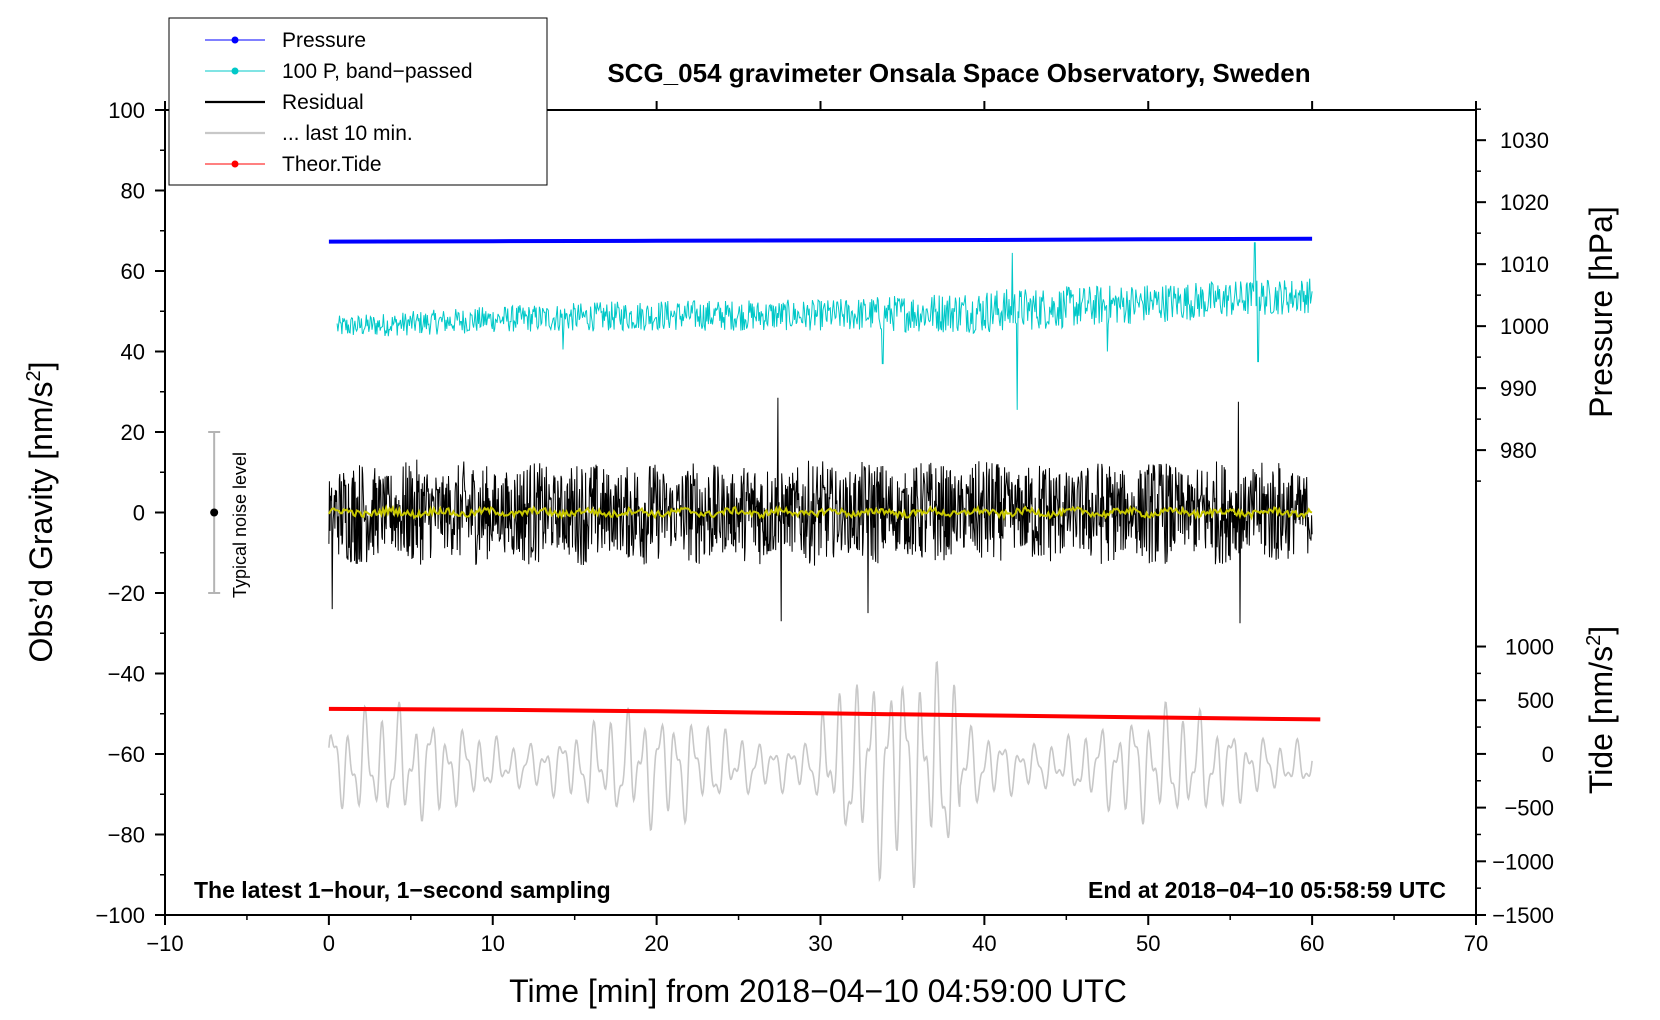 Image resolution: width=1660 pixels, height=1020 pixels. What do you see at coordinates (1312, 943) in the screenshot?
I see `x-tick-label: 60` at bounding box center [1312, 943].